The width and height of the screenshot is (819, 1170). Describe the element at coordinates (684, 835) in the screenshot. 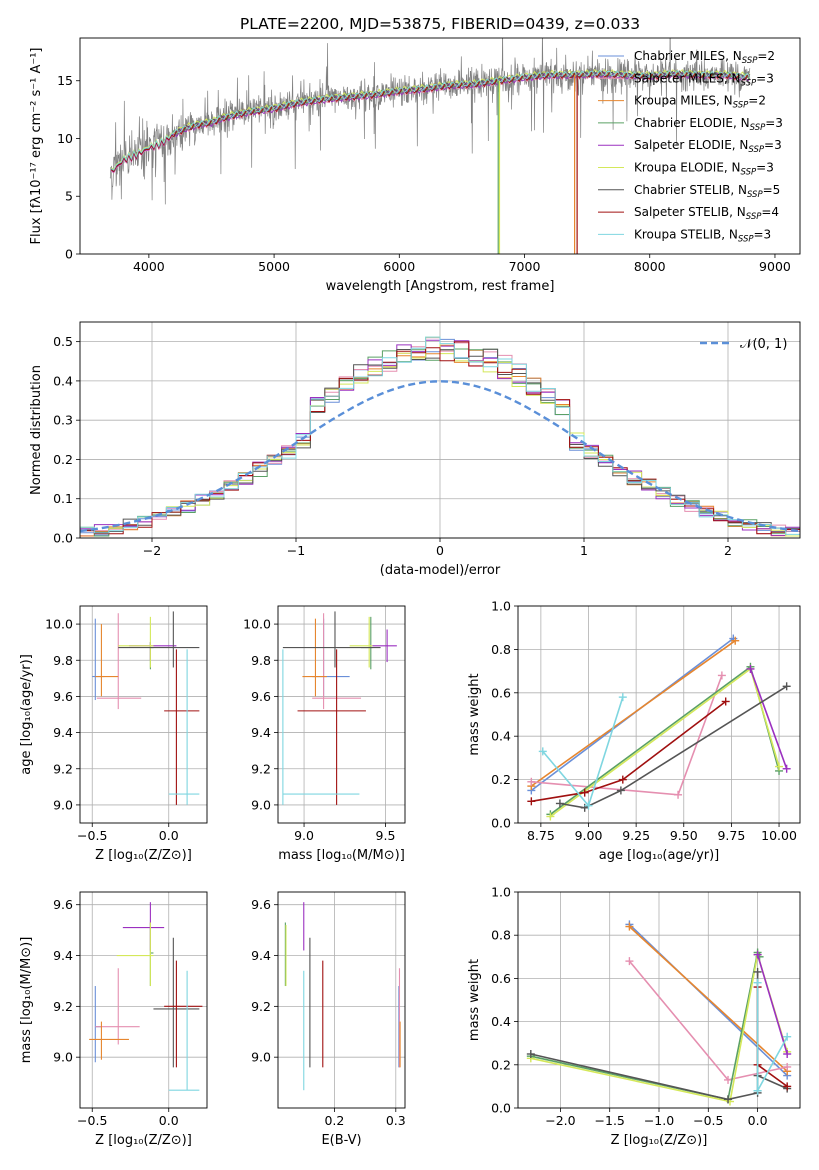

I see `x-tick-label: 9.50` at that location.